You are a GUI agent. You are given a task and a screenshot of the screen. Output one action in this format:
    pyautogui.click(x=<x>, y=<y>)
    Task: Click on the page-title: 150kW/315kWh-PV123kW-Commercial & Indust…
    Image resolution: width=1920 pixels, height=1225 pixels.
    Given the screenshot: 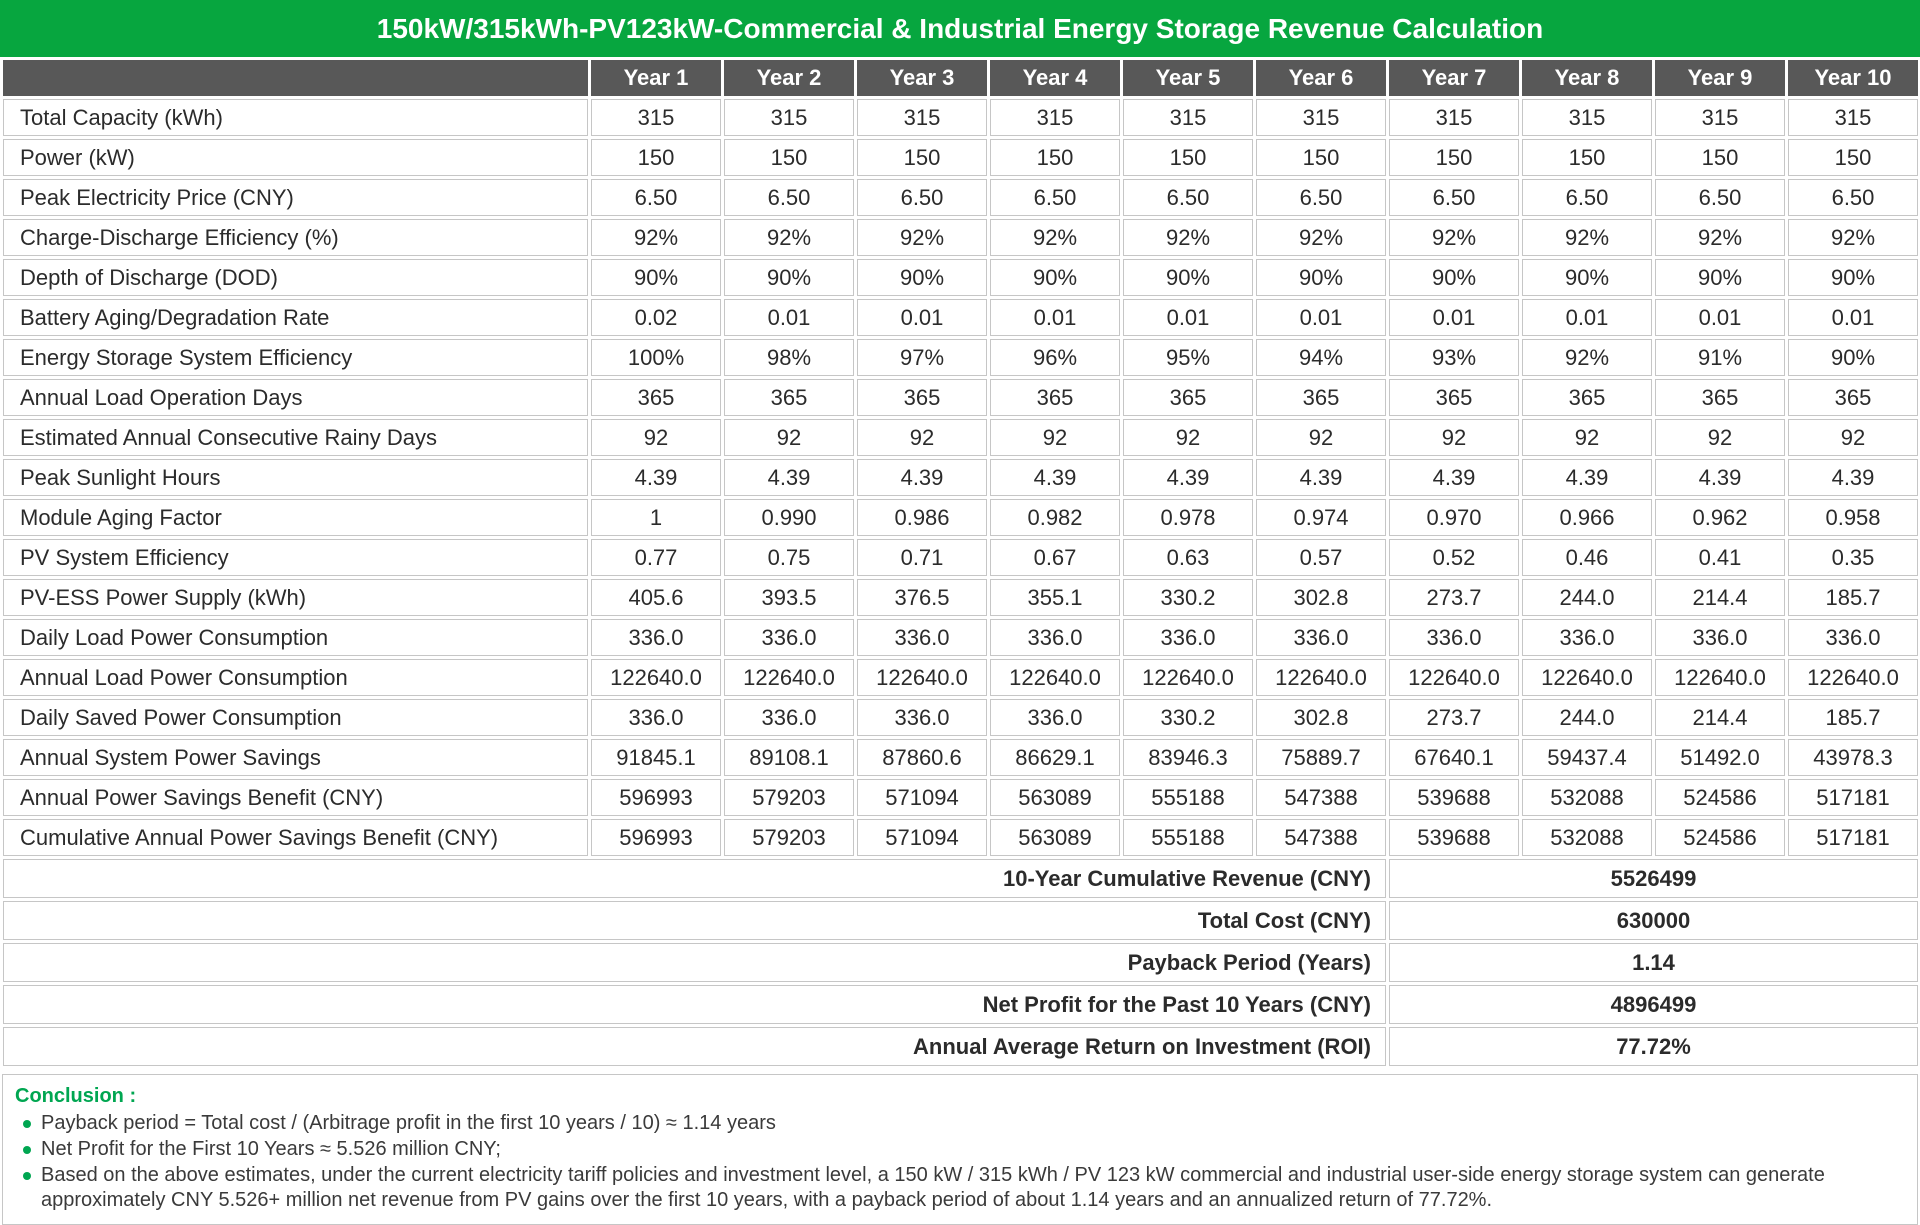 What is the action you would take?
    pyautogui.click(x=960, y=28)
    